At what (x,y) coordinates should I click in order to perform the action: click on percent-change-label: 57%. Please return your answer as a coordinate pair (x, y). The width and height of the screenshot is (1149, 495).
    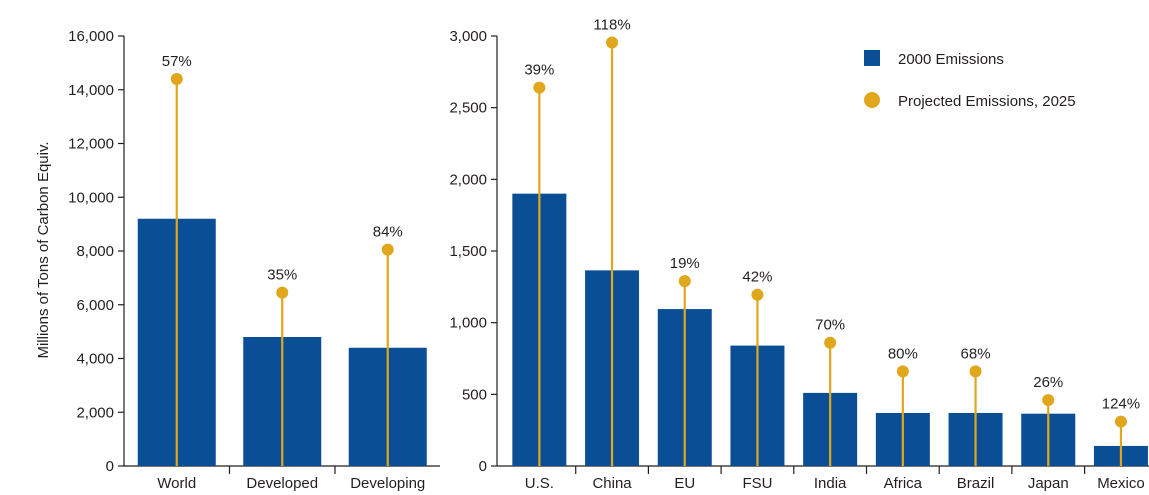
    Looking at the image, I should click on (177, 61).